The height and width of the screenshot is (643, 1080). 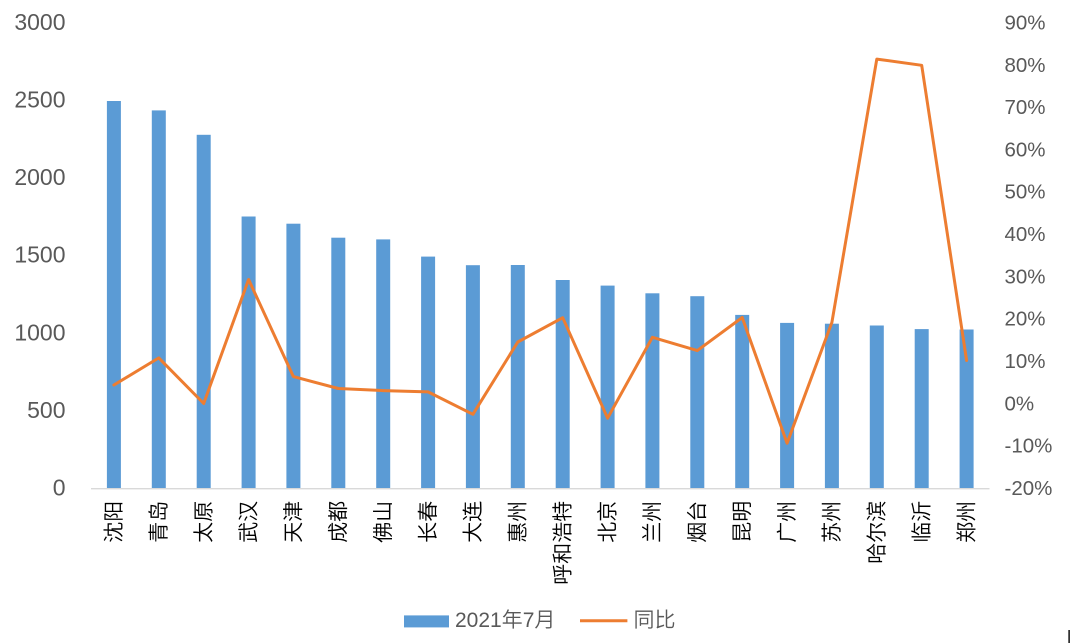 I want to click on svg-text: 70%, so click(x=1025, y=107).